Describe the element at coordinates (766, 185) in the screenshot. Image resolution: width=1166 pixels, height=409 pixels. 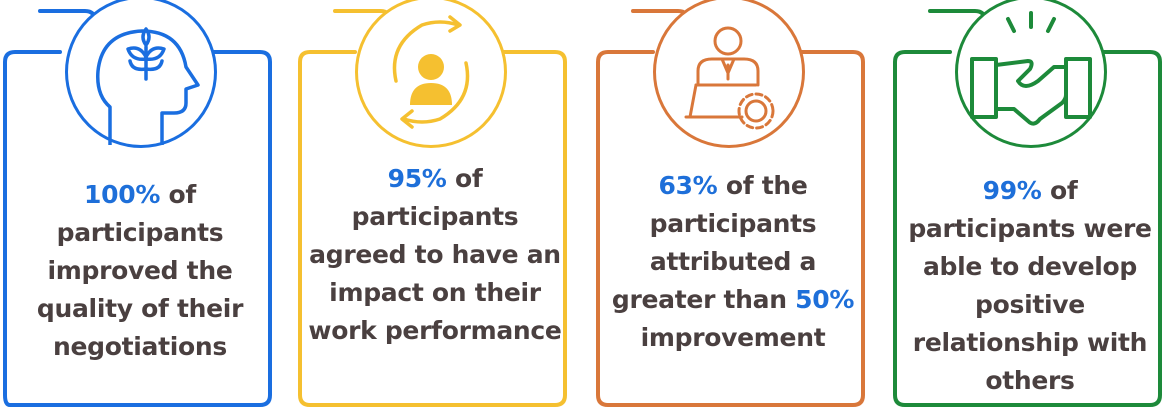
I see `stat-line: of the` at that location.